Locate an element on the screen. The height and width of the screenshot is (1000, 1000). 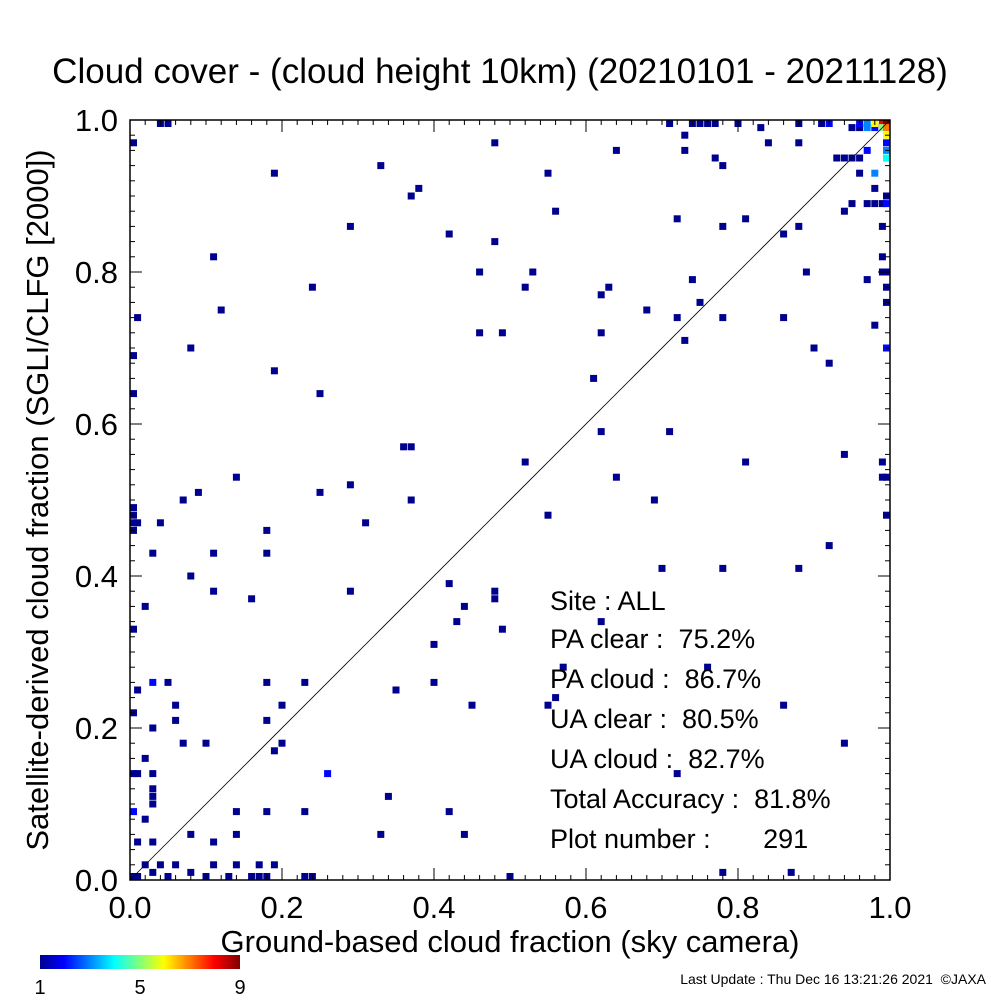
stat-pa-cloud: PA cloud : 86.7% is located at coordinates (656, 679).